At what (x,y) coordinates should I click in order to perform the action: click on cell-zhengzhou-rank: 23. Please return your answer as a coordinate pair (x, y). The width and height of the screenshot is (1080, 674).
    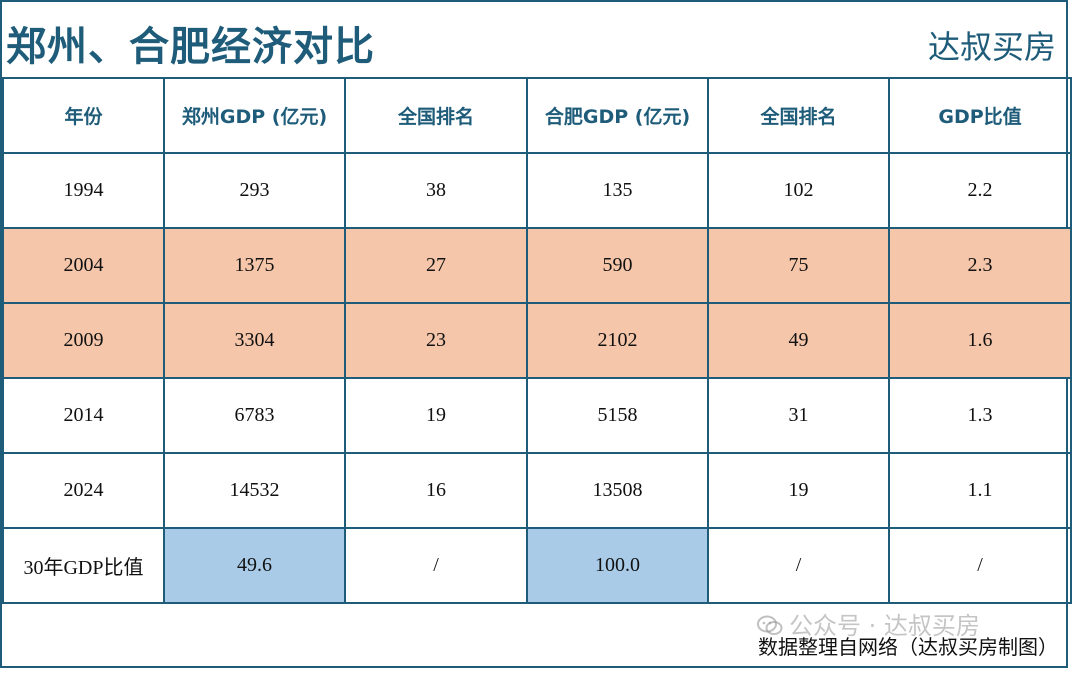
    Looking at the image, I should click on (436, 340).